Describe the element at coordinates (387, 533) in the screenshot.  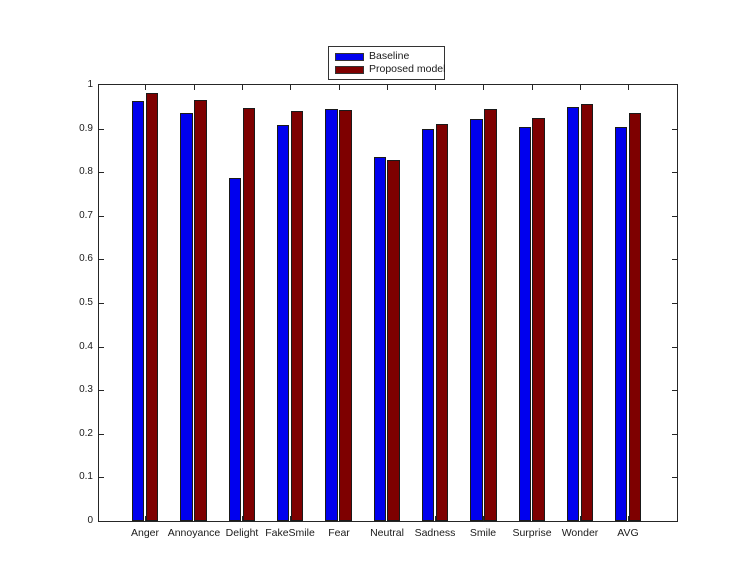
I see `x-tick-label-neutral: Neutral` at that location.